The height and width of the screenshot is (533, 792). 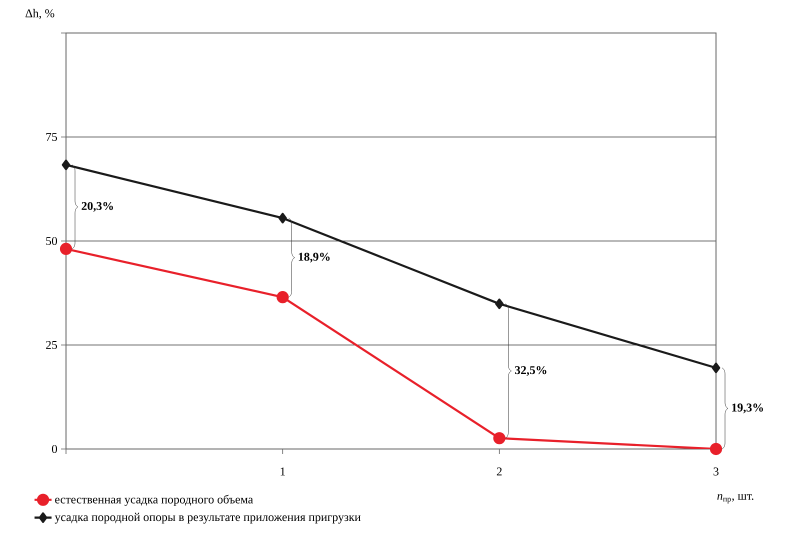 I want to click on y-tick-label: 0, so click(x=55, y=449).